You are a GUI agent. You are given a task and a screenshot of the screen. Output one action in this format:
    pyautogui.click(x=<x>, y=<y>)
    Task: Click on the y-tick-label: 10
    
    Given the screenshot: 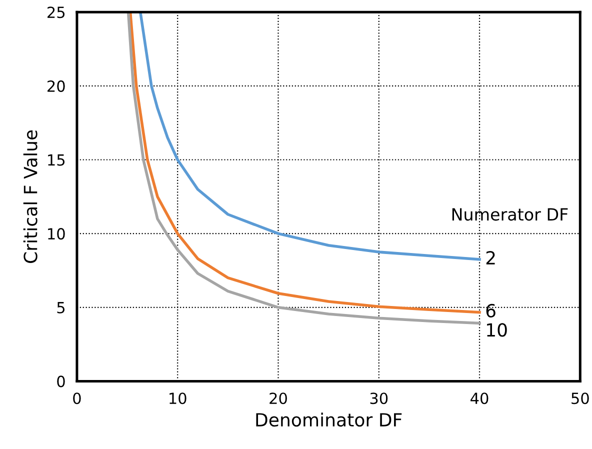 What is the action you would take?
    pyautogui.click(x=56, y=234)
    